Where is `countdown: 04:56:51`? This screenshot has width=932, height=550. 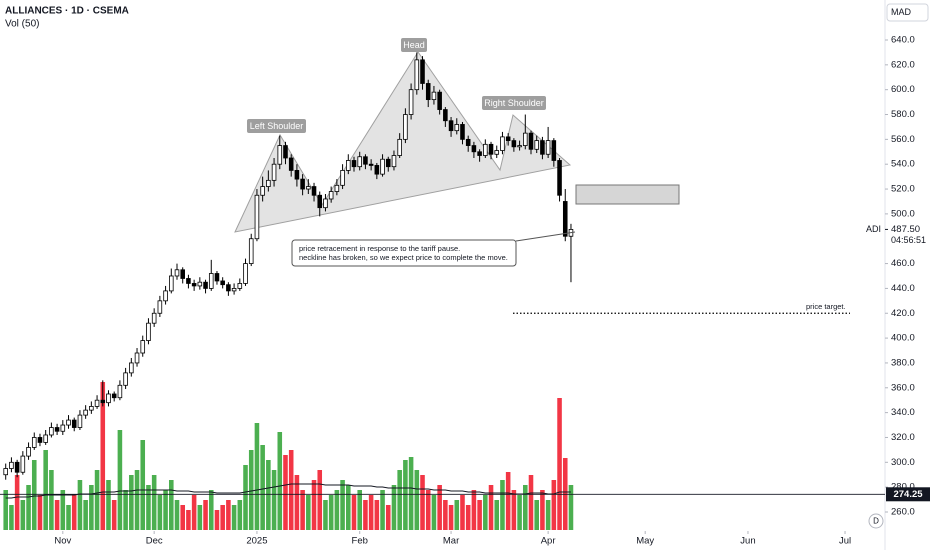
countdown: 04:56:51 is located at coordinates (908, 240).